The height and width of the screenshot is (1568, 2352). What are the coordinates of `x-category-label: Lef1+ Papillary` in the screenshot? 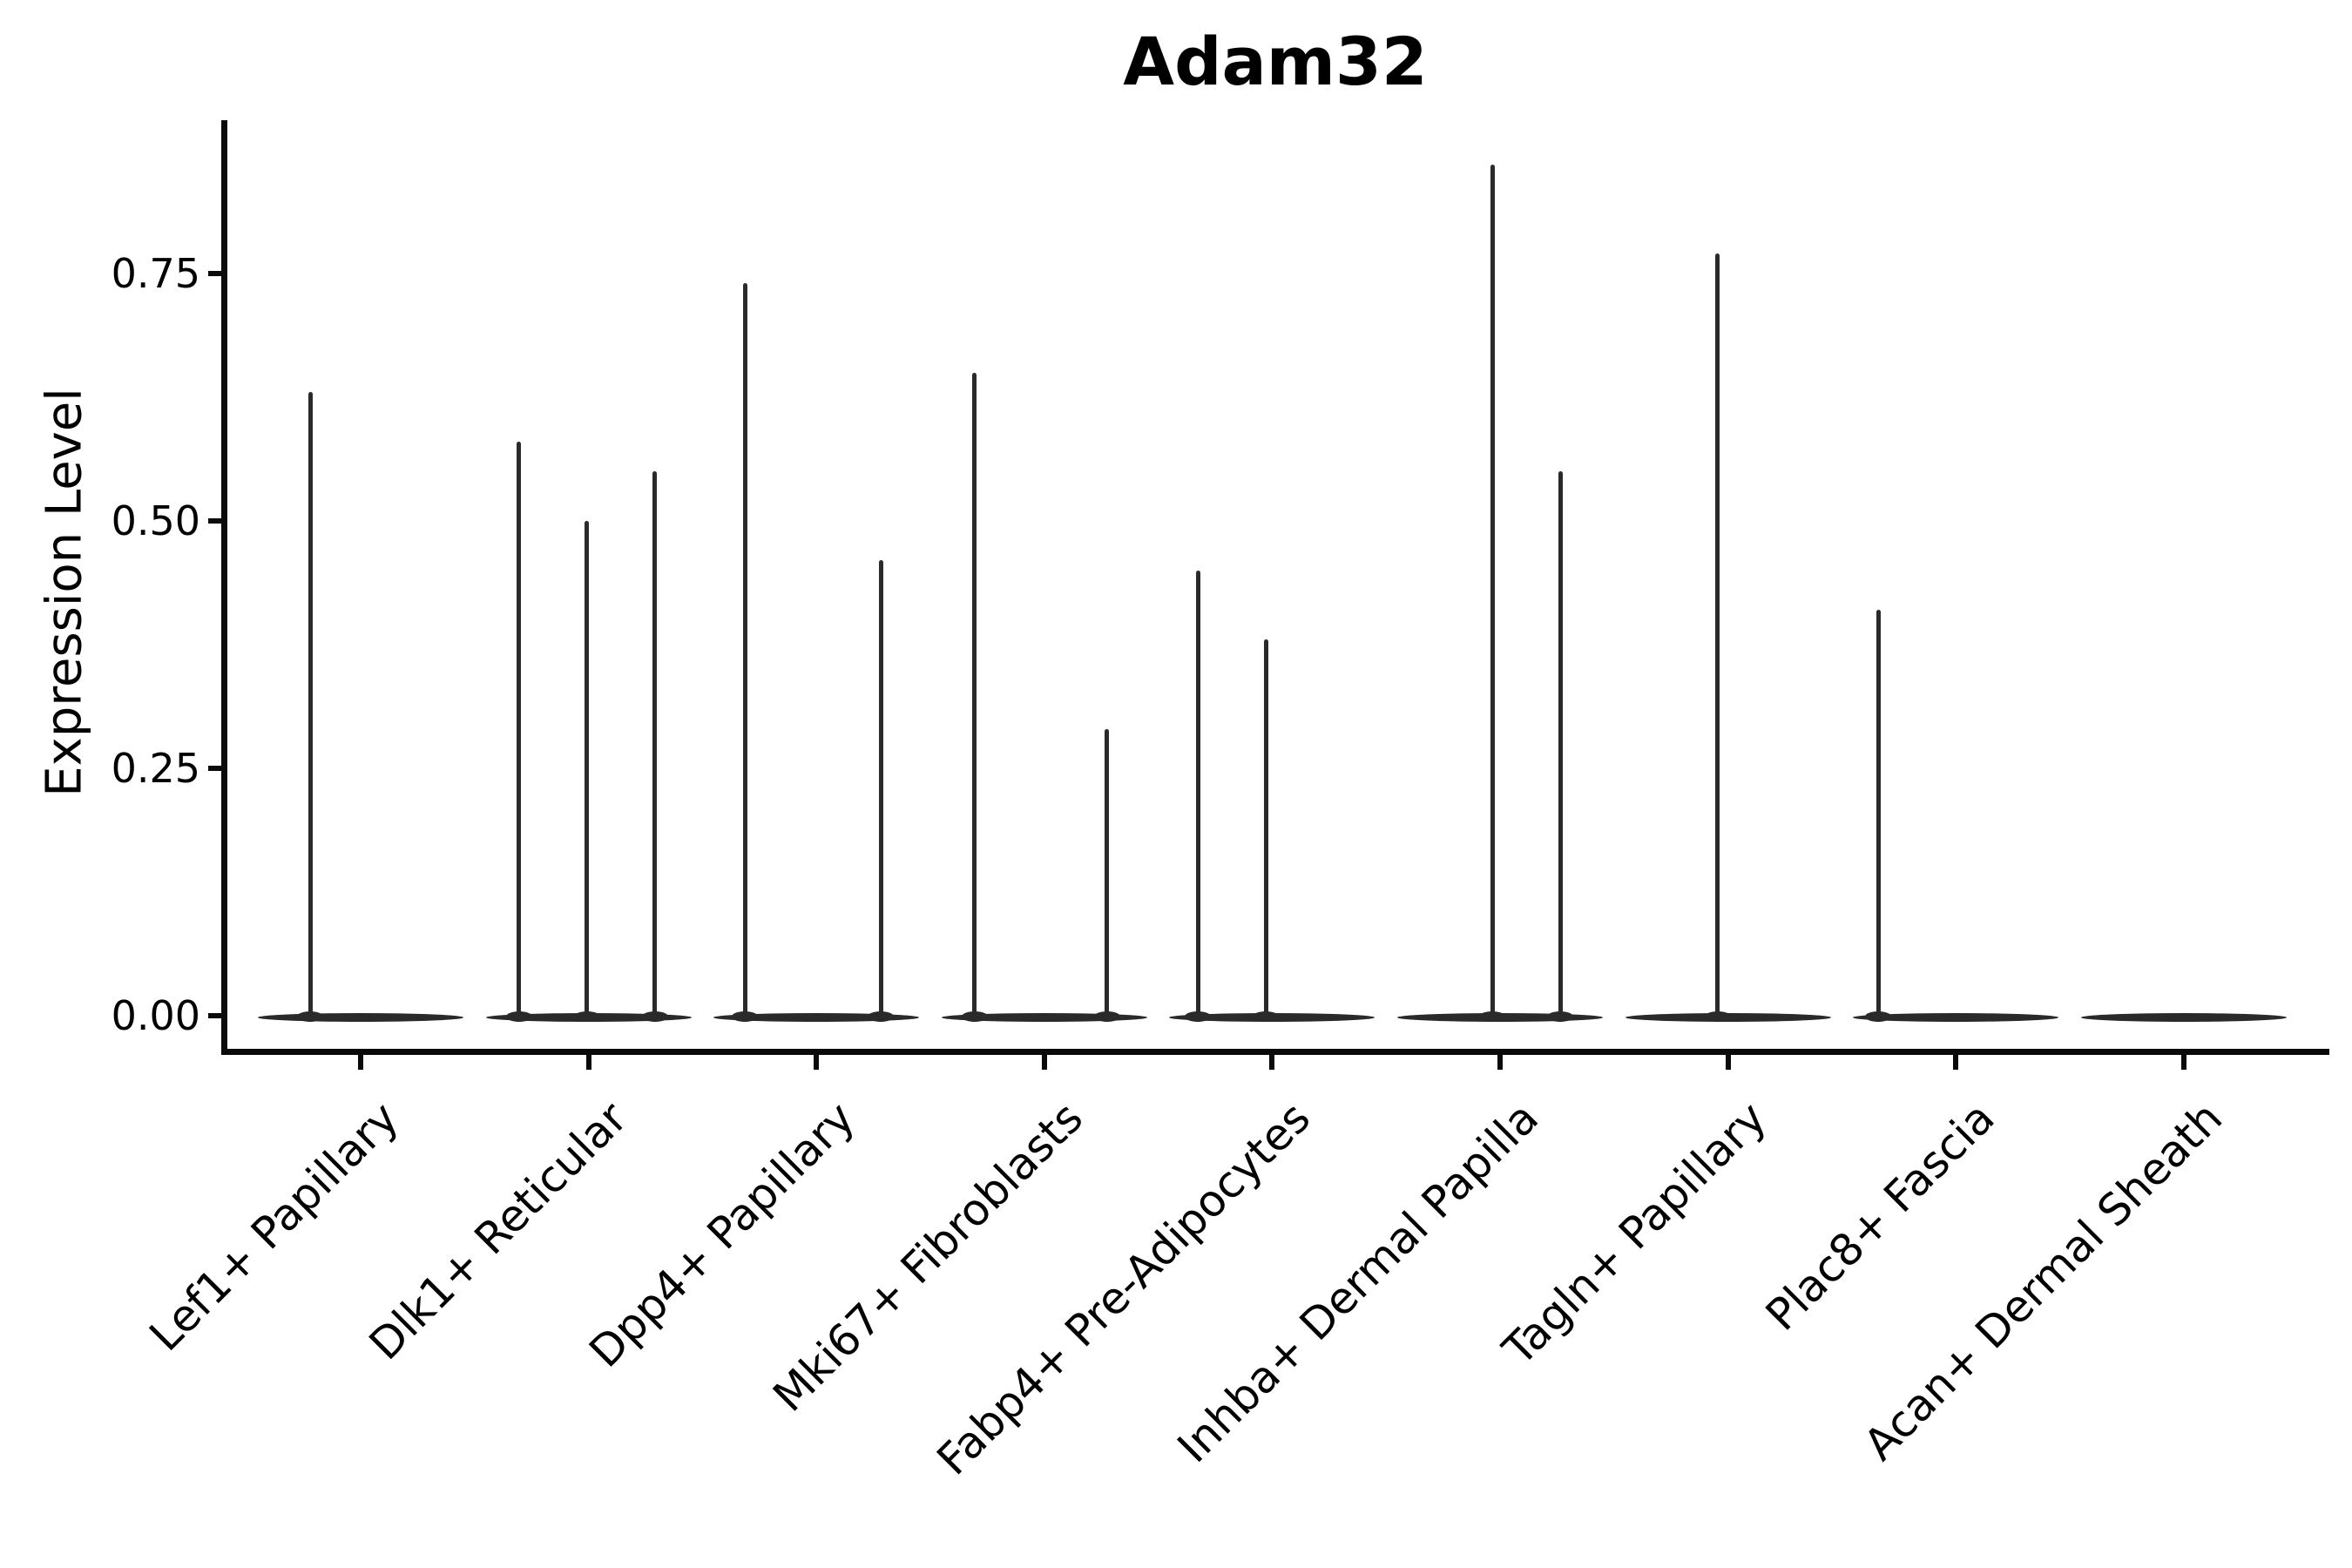 It's located at (274, 1227).